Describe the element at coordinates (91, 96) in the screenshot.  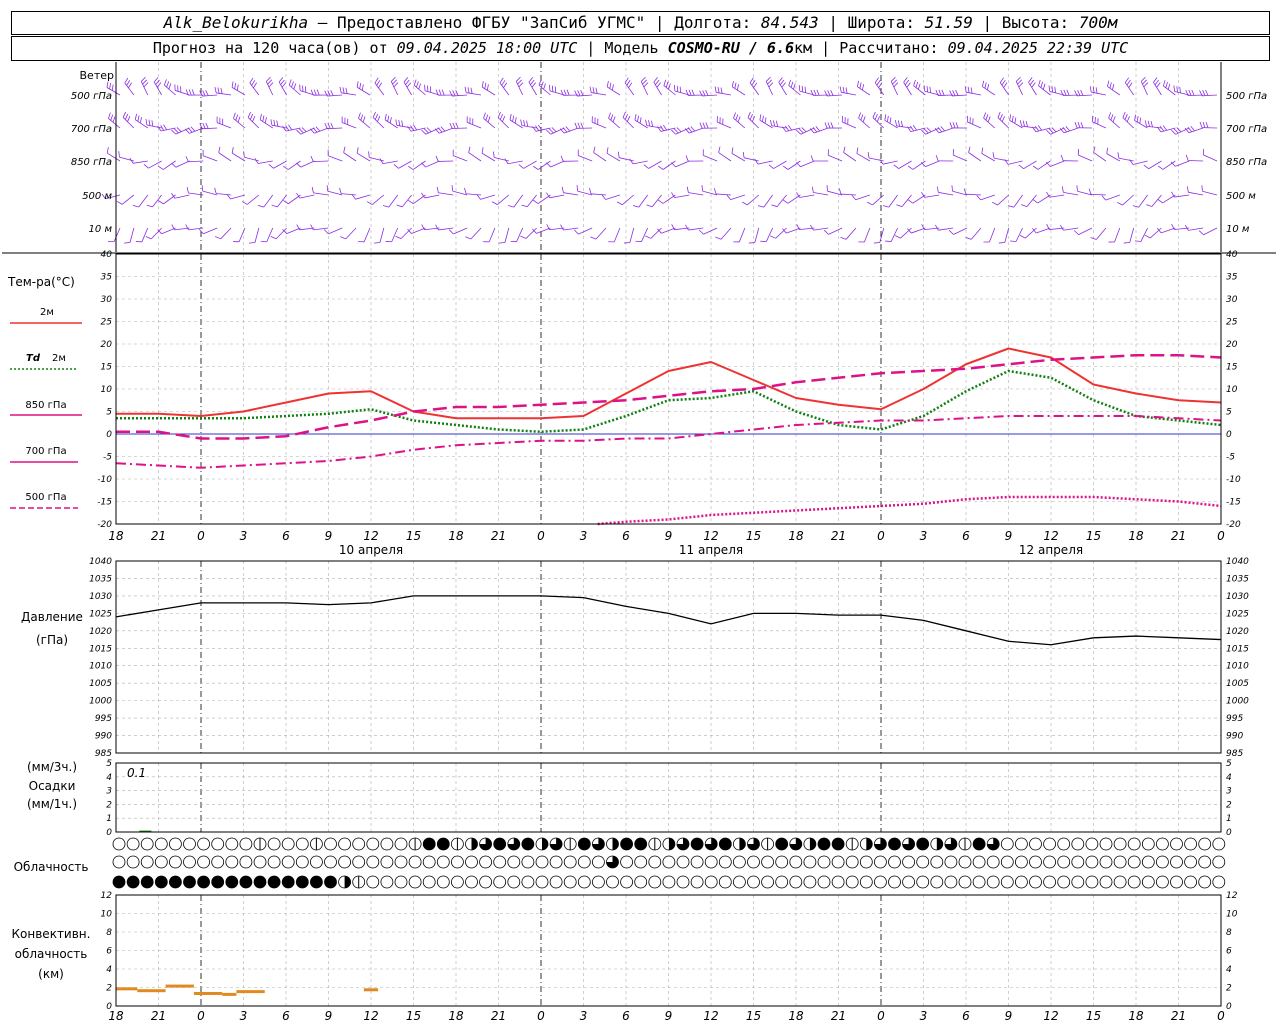
I see `wind-level-label-left: 500 гПа` at that location.